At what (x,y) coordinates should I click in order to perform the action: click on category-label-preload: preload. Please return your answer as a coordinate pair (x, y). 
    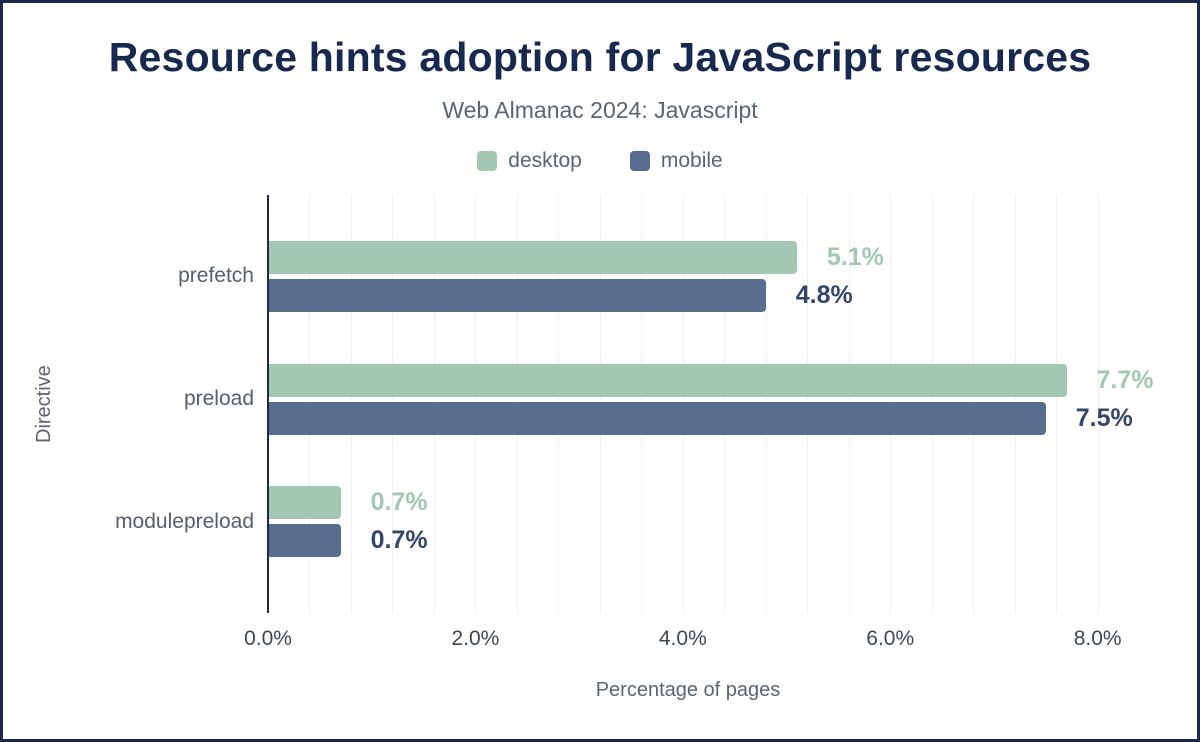
    Looking at the image, I should click on (218, 398).